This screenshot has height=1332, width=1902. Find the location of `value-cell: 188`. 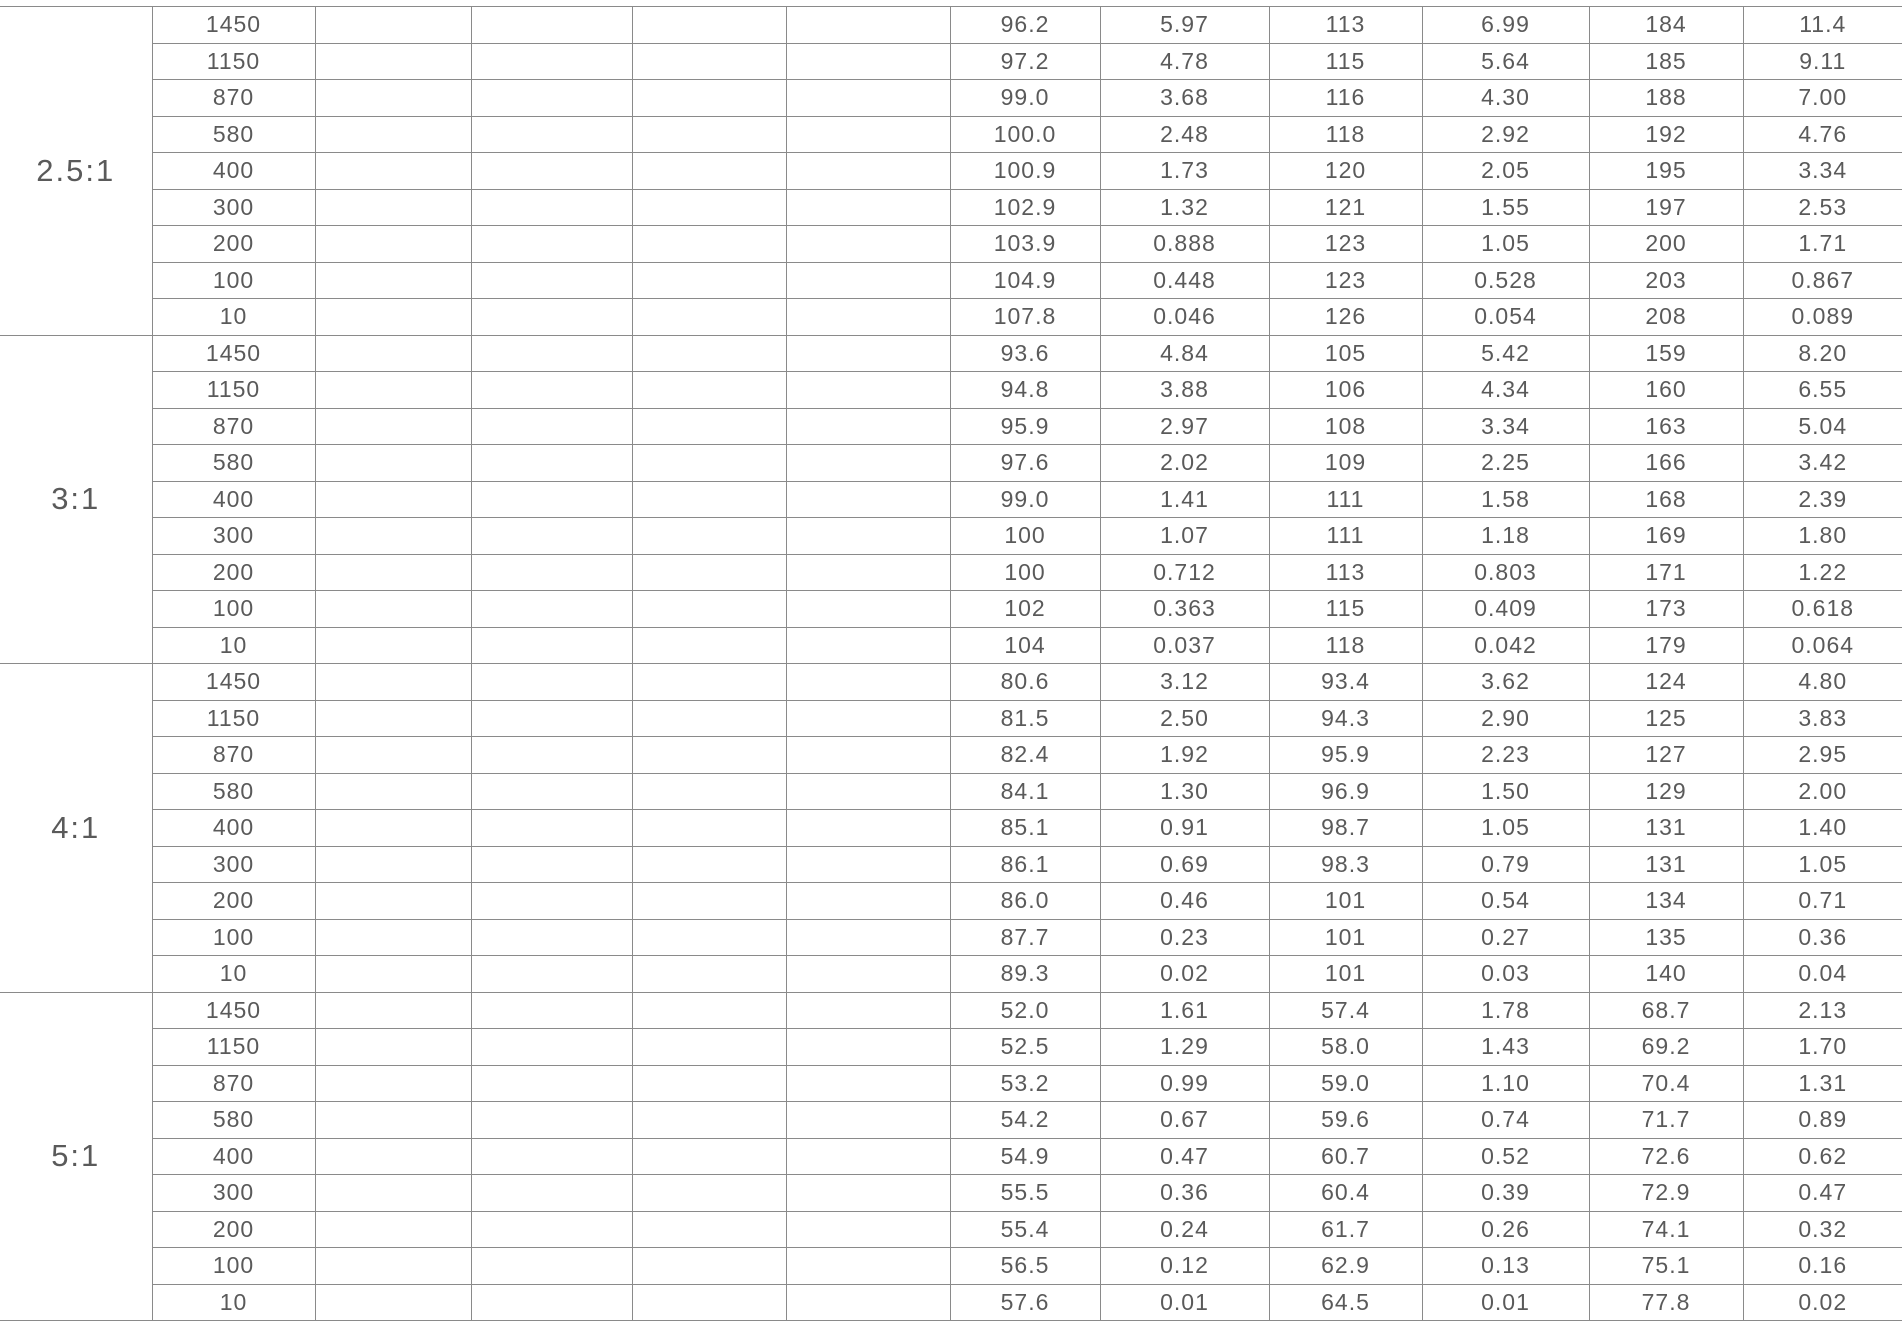

value-cell: 188 is located at coordinates (1666, 98).